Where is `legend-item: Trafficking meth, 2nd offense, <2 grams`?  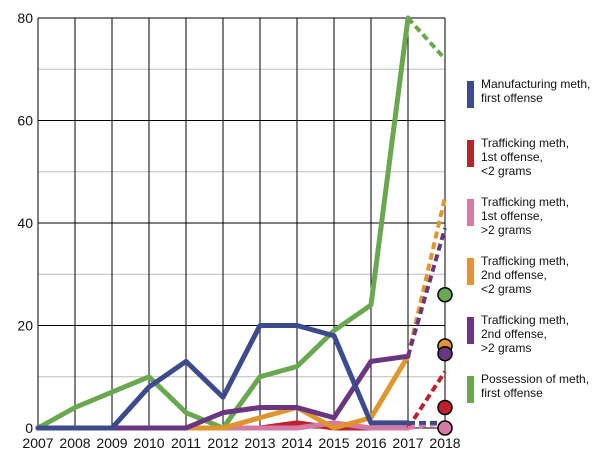
legend-item: Trafficking meth, 2nd offense, <2 grams is located at coordinates (533, 281).